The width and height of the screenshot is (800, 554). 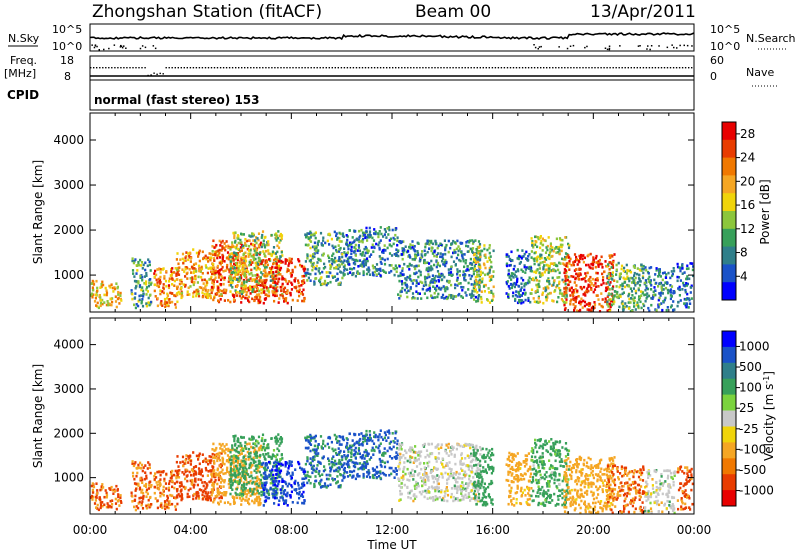 What do you see at coordinates (539, 47) in the screenshot?
I see `nsearch-dot` at bounding box center [539, 47].